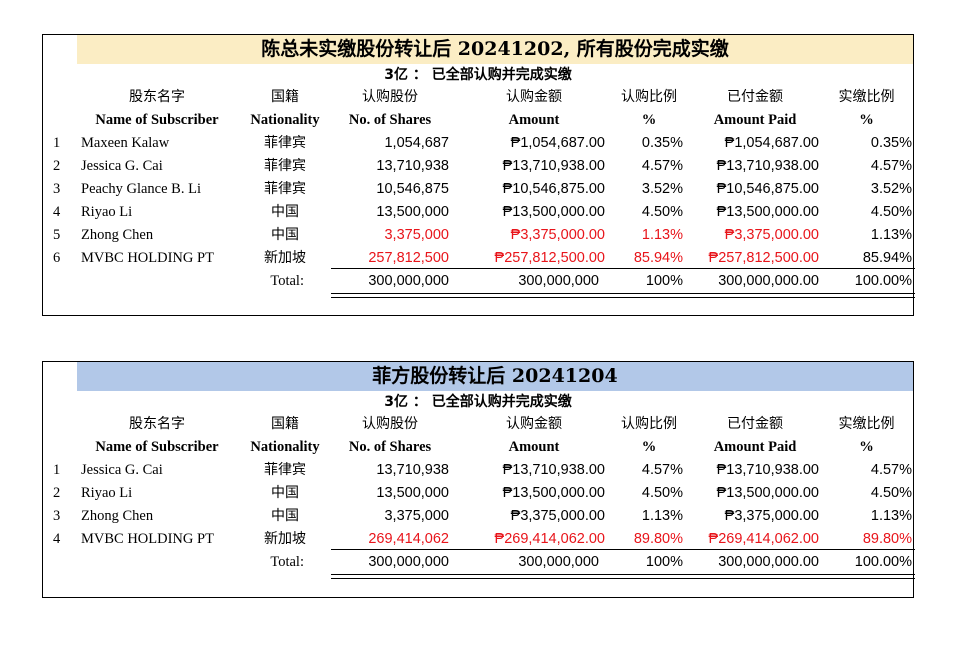 The height and width of the screenshot is (647, 973). Describe the element at coordinates (771, 143) in the screenshot. I see `amount-paid: ₱1,054,687.00` at that location.